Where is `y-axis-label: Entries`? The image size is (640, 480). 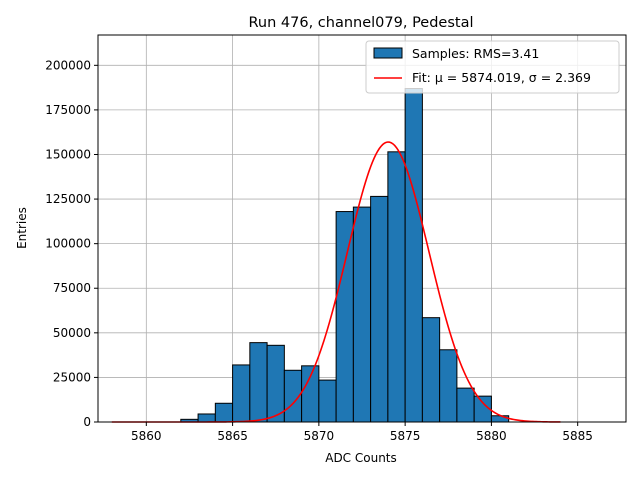
y-axis-label: Entries is located at coordinates (22, 228).